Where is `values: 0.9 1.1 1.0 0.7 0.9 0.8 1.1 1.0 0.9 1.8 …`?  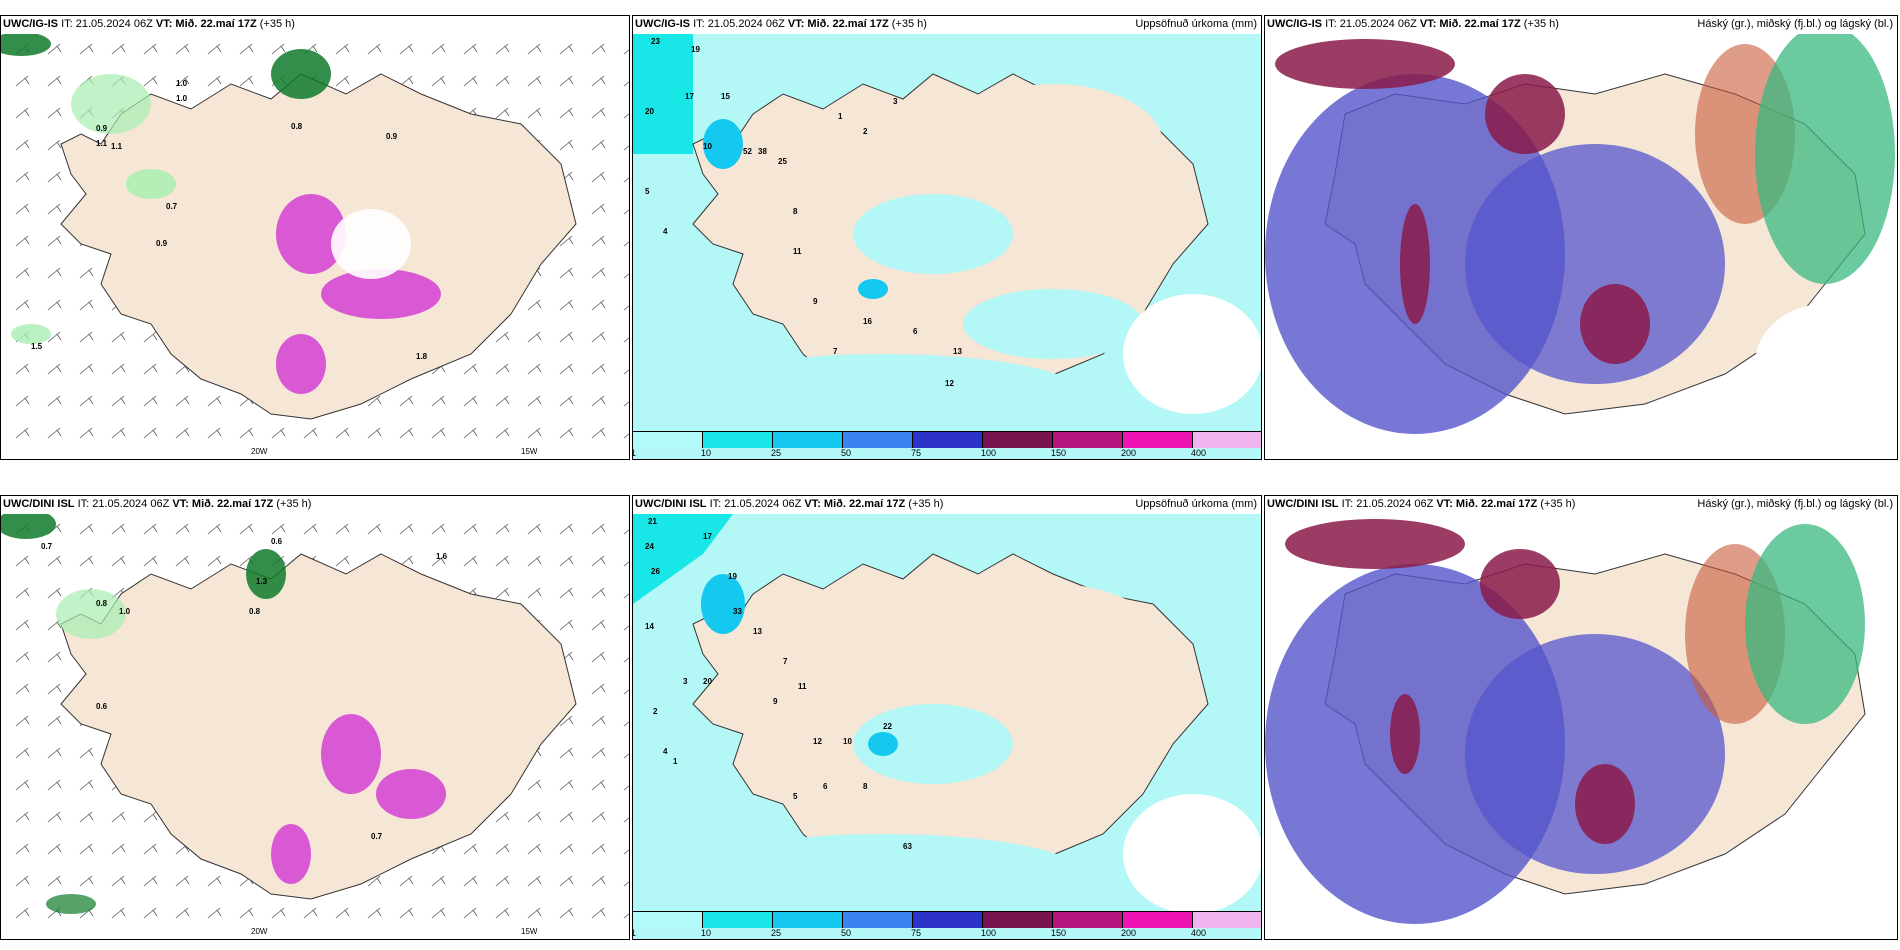 values: 0.9 1.1 1.0 0.7 0.9 0.8 1.1 1.0 0.9 1.8 … is located at coordinates (229, 220).